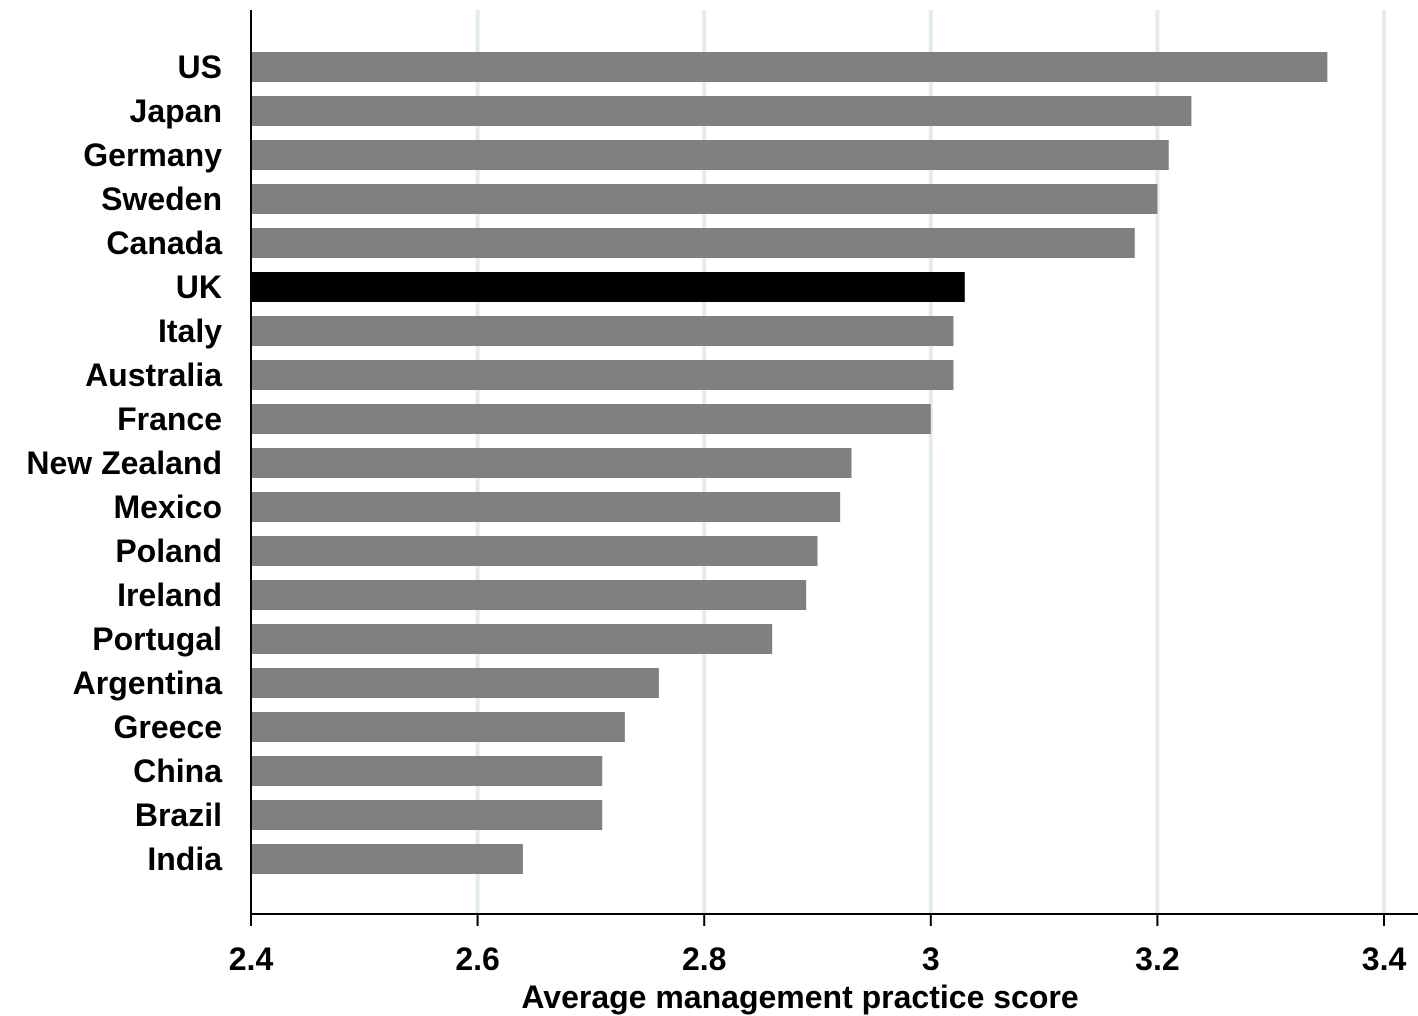  Describe the element at coordinates (602, 331) in the screenshot. I see `bar-italy` at that location.